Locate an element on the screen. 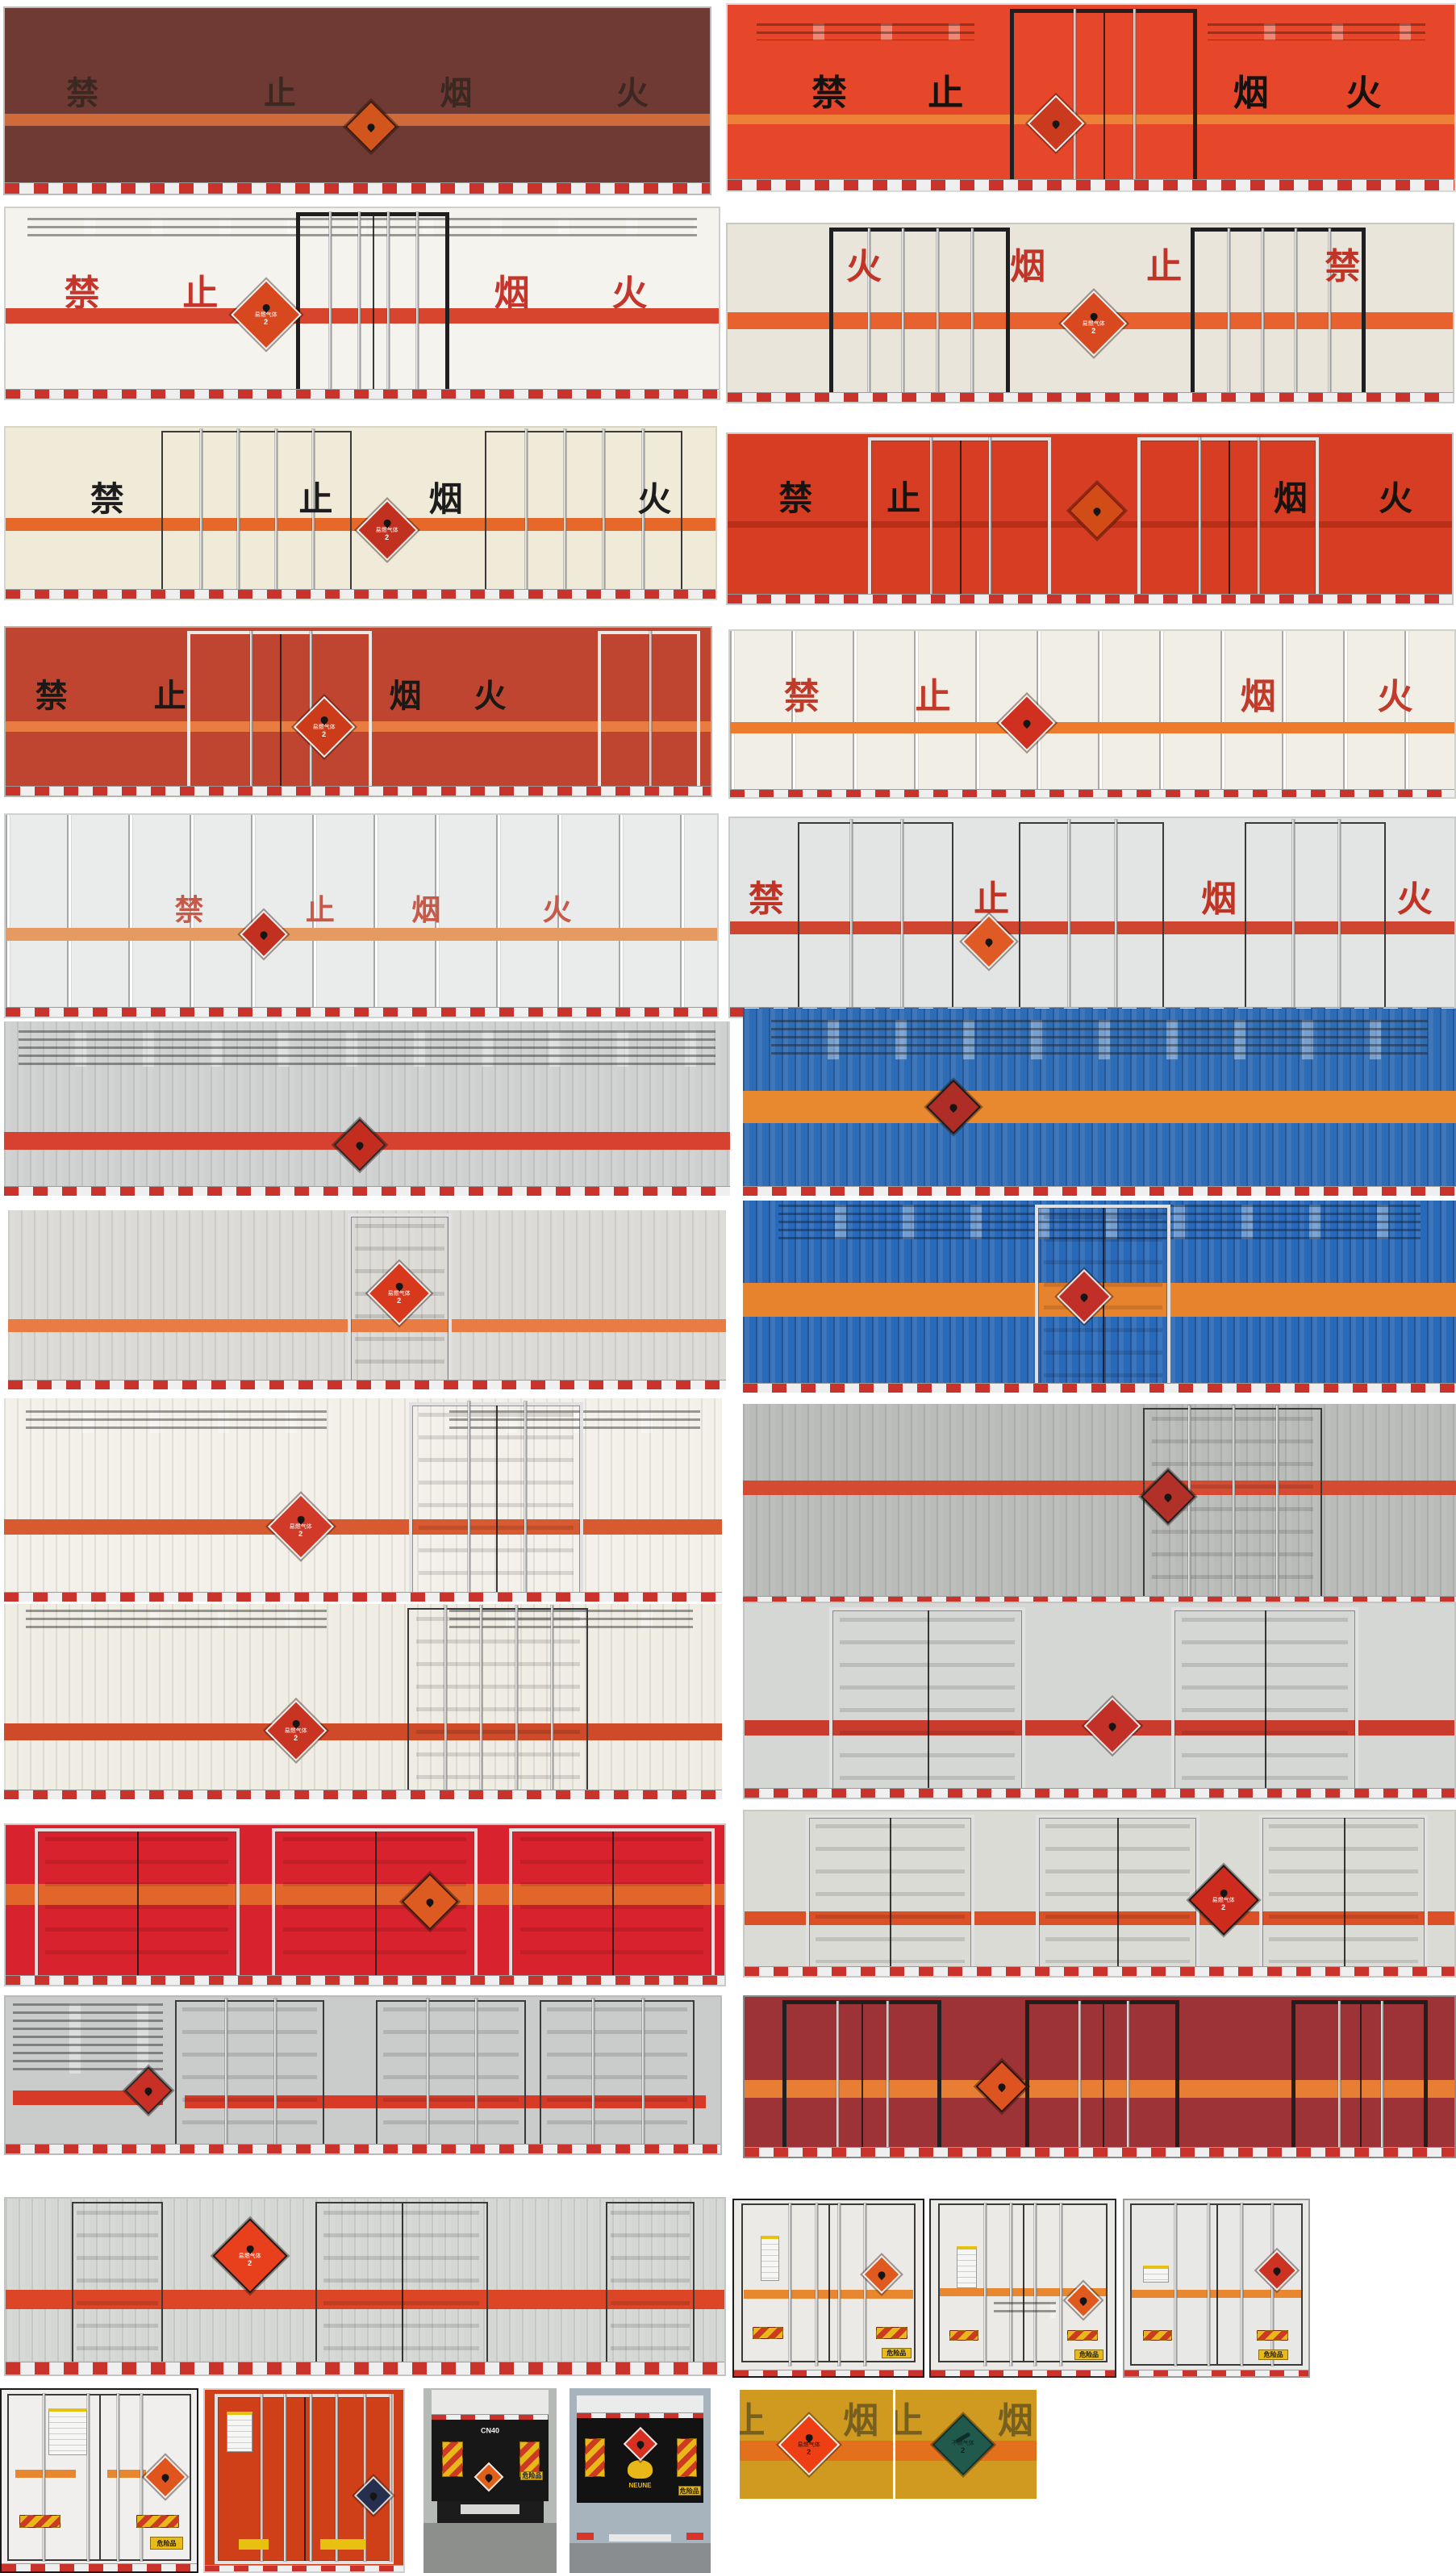  side-panel-2-left-white: 禁 止 烟 火易燃气体 2 is located at coordinates (362, 303).